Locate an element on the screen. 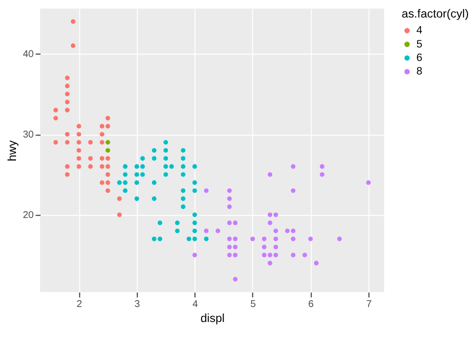 The image size is (474, 338). x-axis-title: displ is located at coordinates (212, 318).